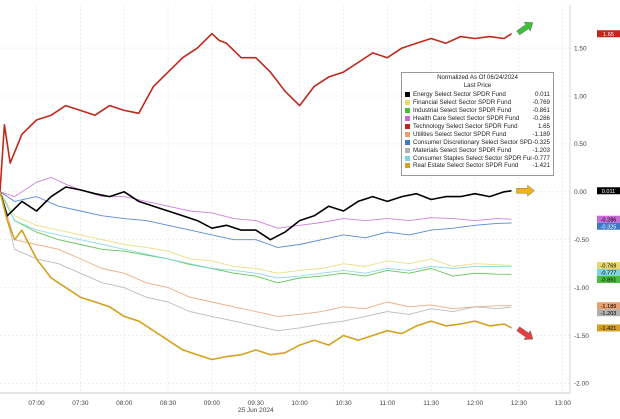  What do you see at coordinates (541, 166) in the screenshot?
I see `legend-series-value: -1.421` at bounding box center [541, 166].